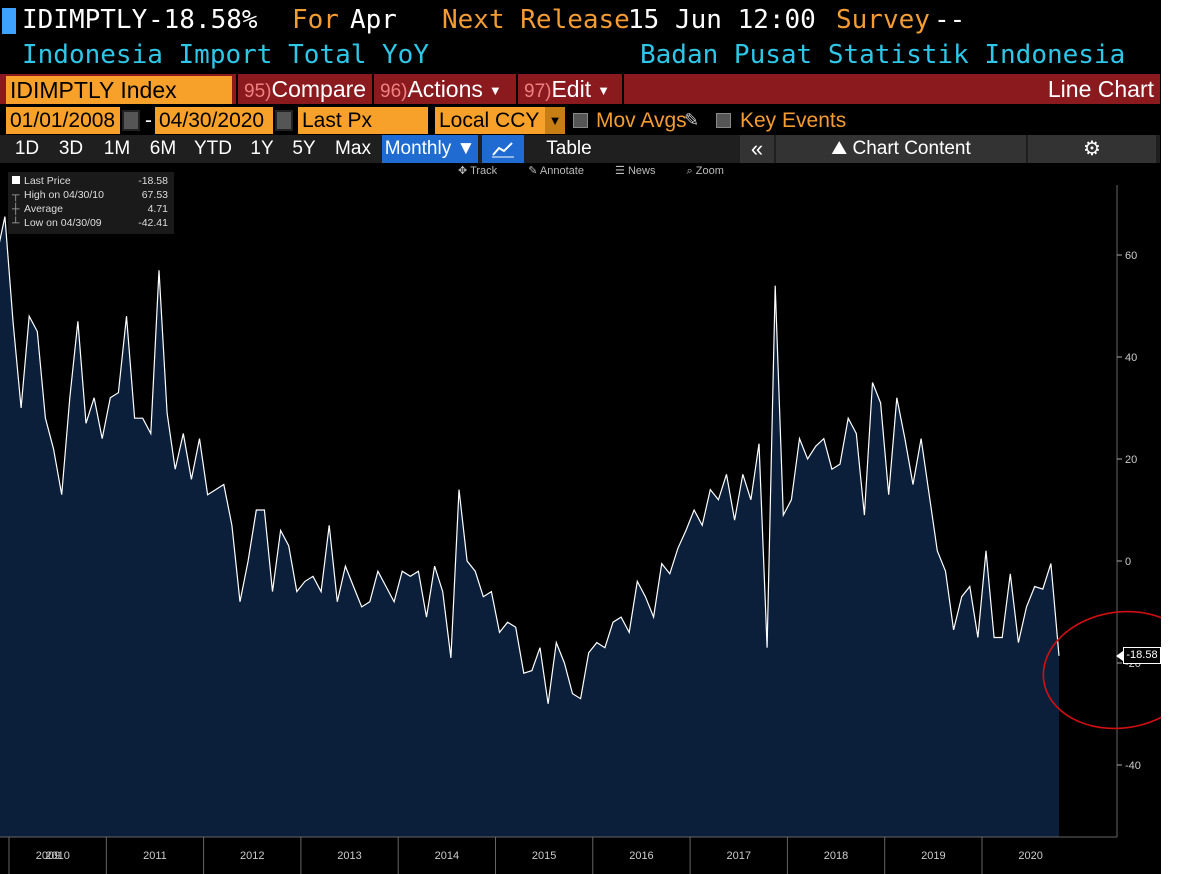 This screenshot has width=1200, height=874. What do you see at coordinates (911, 148) in the screenshot?
I see `chart-content-label: Chart Content` at bounding box center [911, 148].